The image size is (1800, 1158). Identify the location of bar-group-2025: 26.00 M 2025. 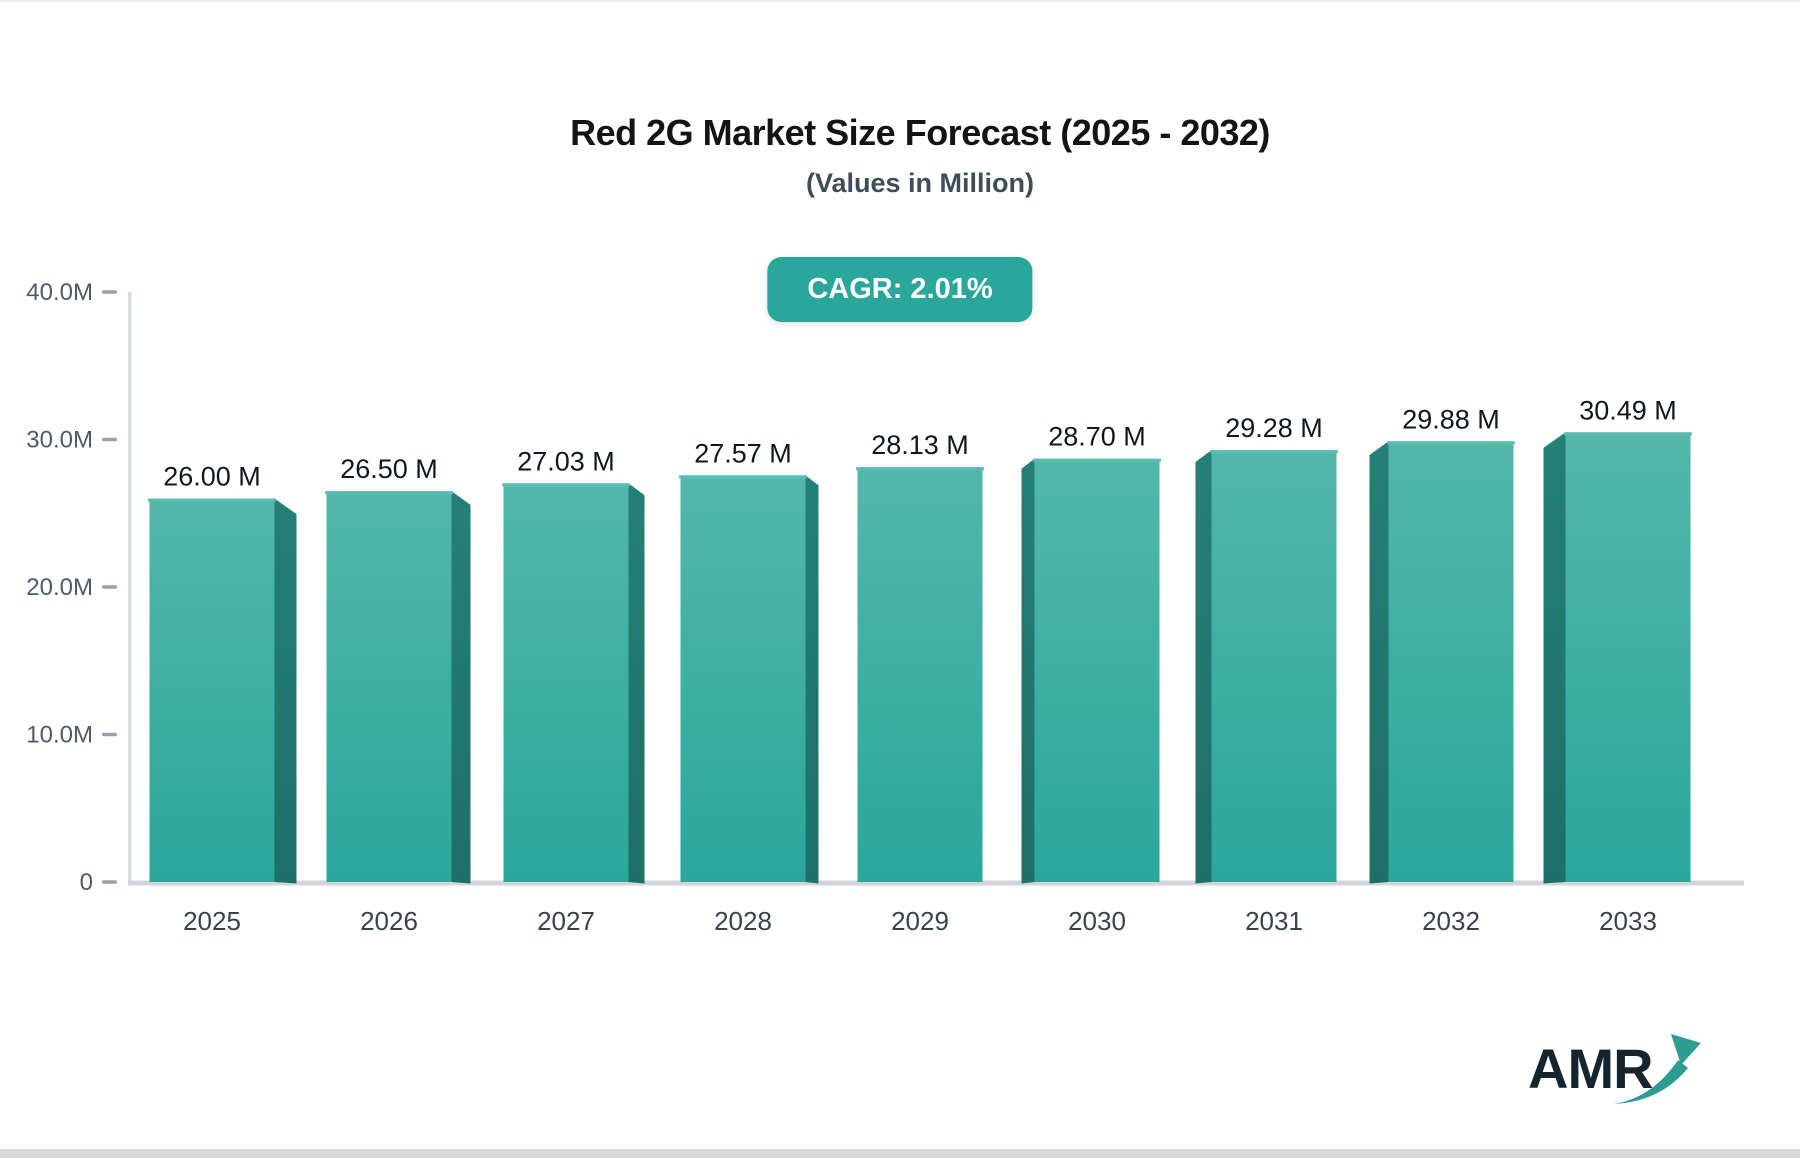
(222, 699).